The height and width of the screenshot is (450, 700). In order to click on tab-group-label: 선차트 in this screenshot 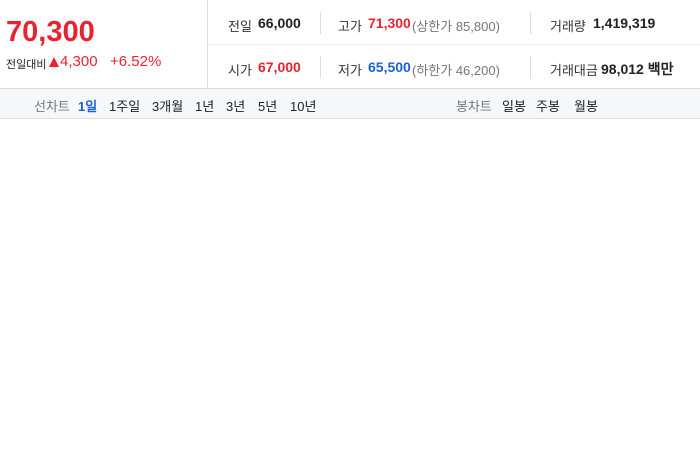, I will do `click(52, 106)`.